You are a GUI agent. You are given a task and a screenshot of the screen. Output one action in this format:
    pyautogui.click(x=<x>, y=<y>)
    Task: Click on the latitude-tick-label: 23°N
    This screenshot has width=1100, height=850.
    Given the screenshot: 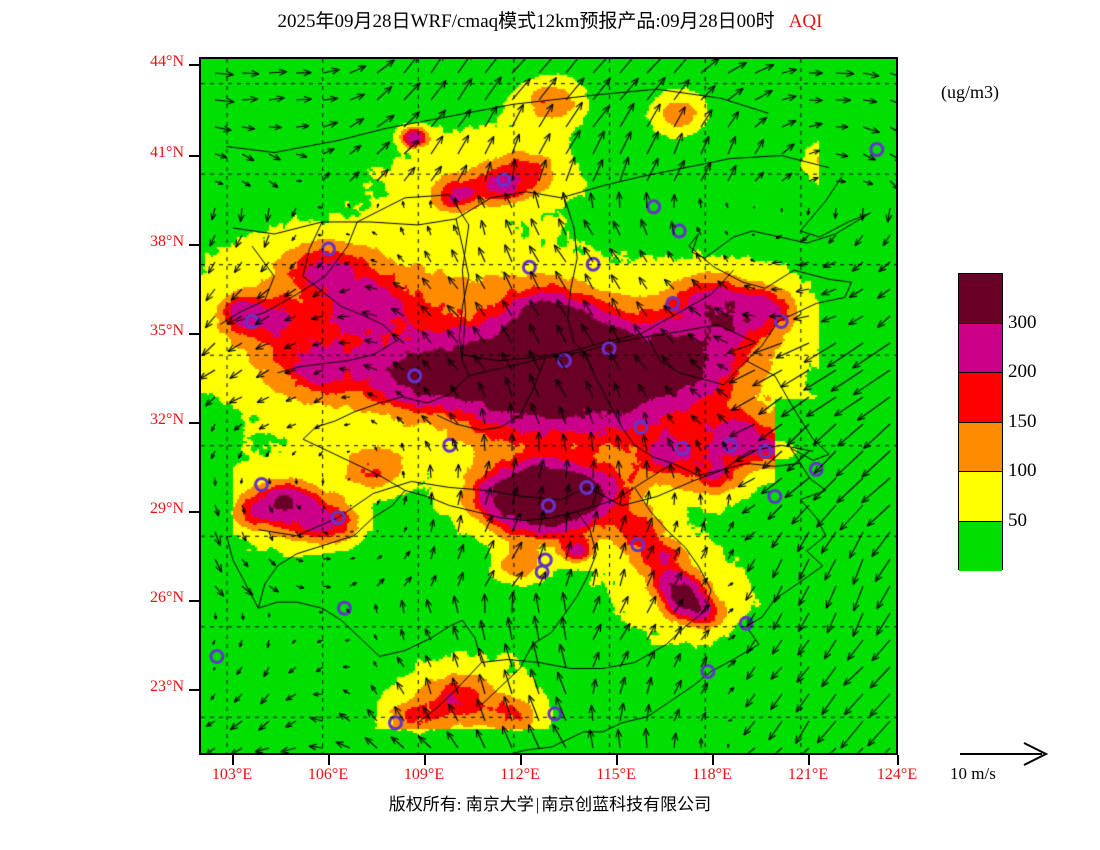 What is the action you would take?
    pyautogui.click(x=151, y=687)
    